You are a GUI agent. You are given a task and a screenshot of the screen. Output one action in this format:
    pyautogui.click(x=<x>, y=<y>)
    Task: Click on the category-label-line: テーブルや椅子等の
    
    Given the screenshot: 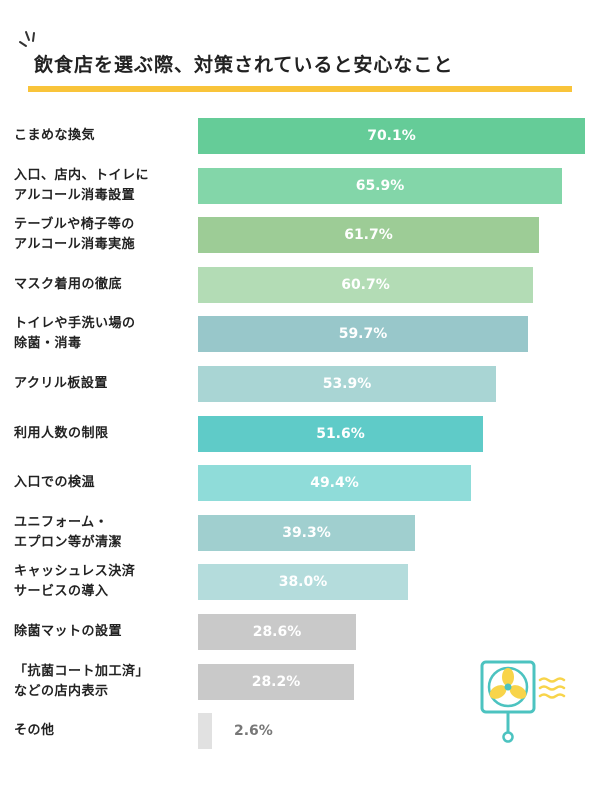 What is the action you would take?
    pyautogui.click(x=74, y=224)
    